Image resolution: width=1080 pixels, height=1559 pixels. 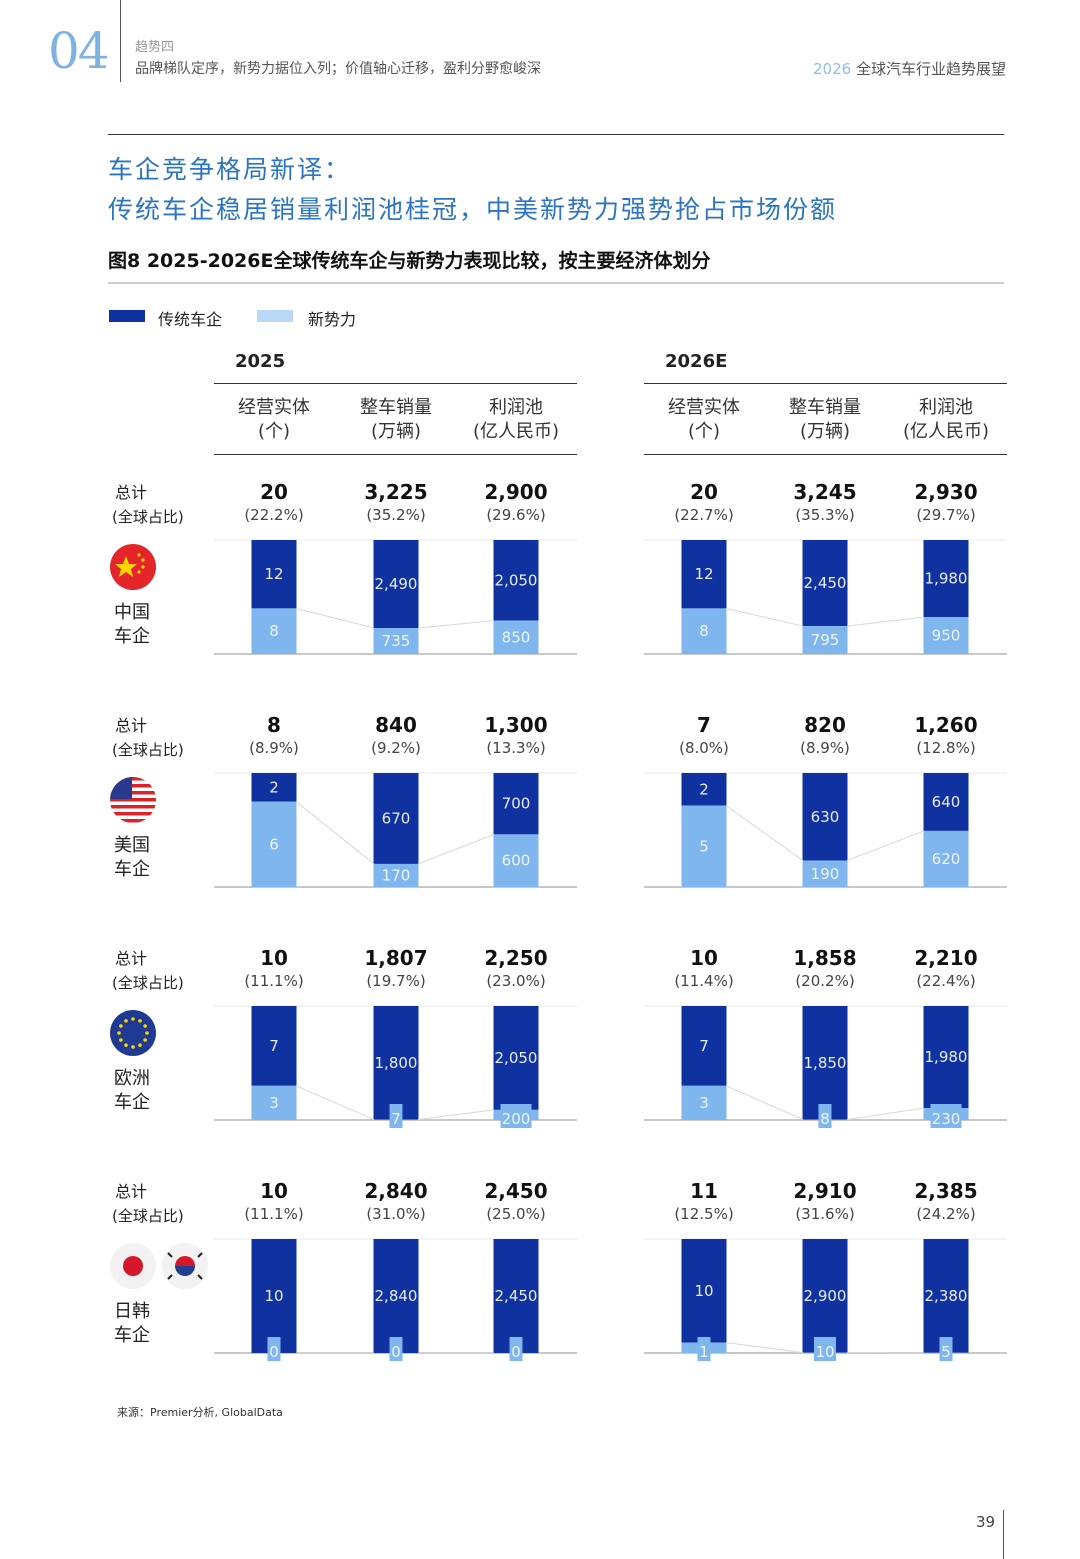 I want to click on section-label: 趋势四, so click(x=155, y=47).